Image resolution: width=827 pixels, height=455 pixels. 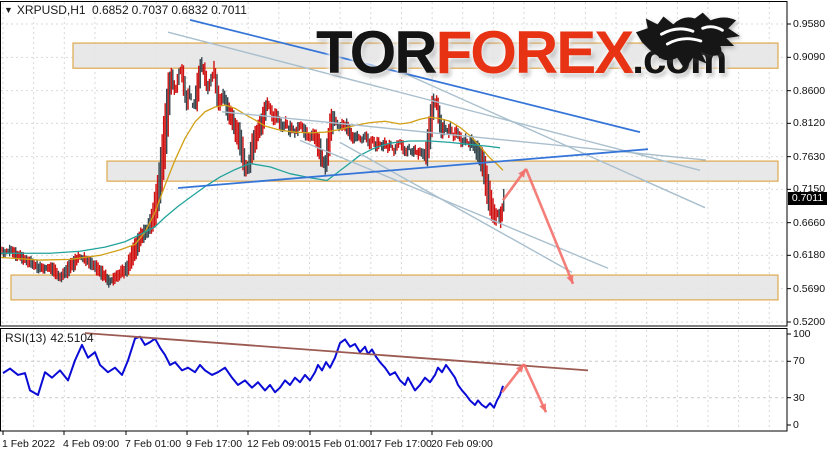 What do you see at coordinates (190, 10) in the screenshot?
I see `ohlc-low: 0.6832` at bounding box center [190, 10].